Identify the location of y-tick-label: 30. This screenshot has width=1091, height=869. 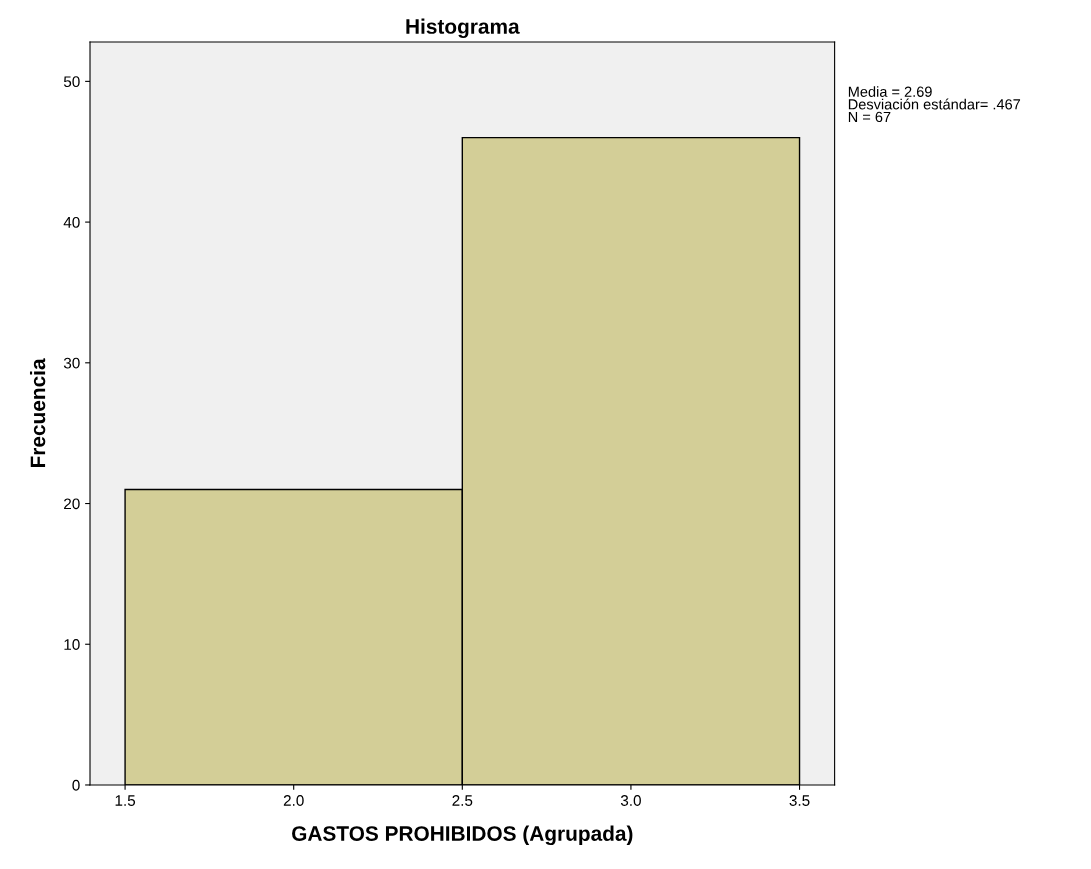
(71, 363).